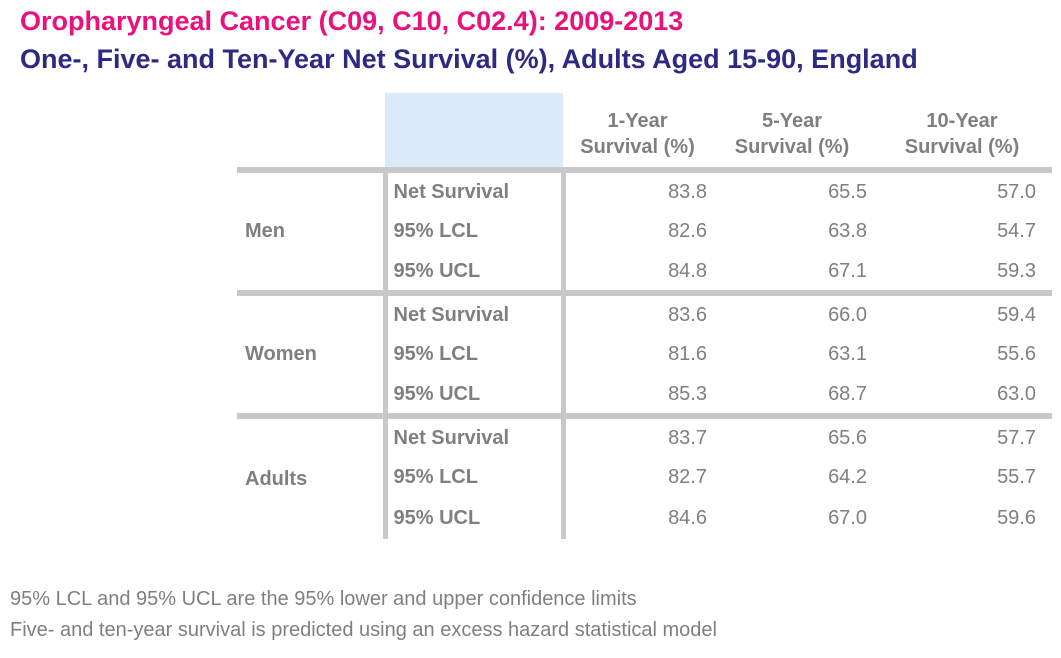 Image resolution: width=1061 pixels, height=658 pixels. Describe the element at coordinates (687, 477) in the screenshot. I see `value-cell: 82.7` at that location.